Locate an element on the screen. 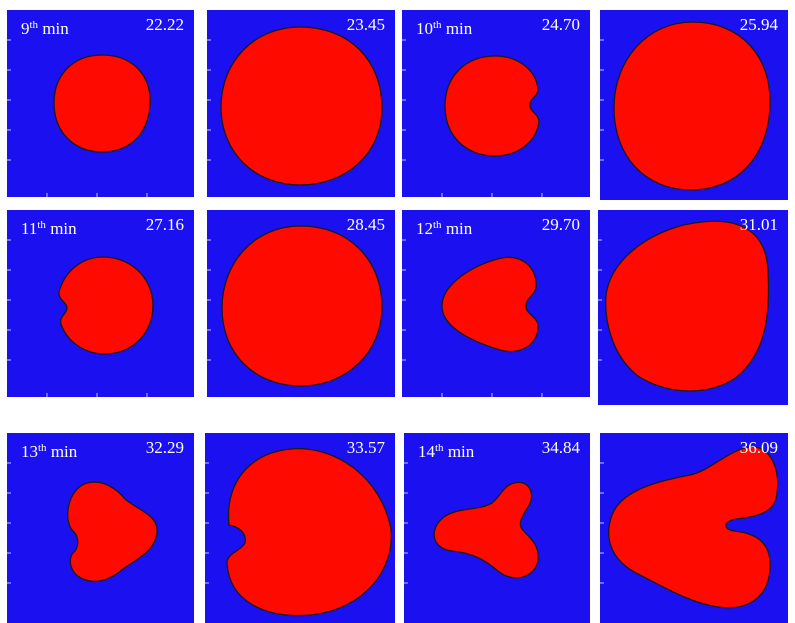 The width and height of the screenshot is (795, 623). panel-12min-b: 31.01 is located at coordinates (693, 307).